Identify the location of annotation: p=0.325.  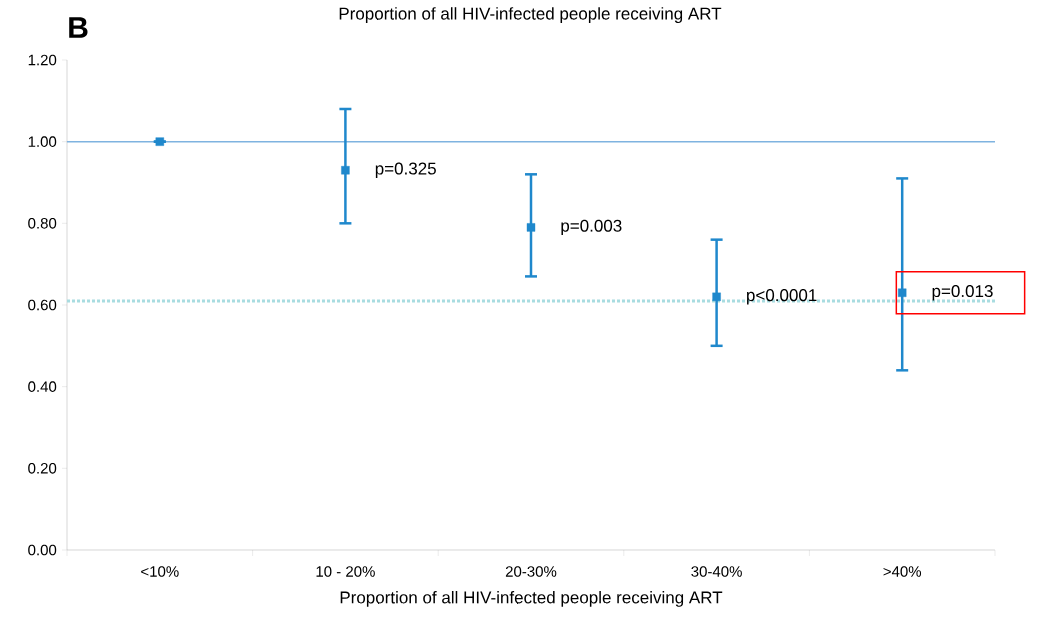
(405, 170).